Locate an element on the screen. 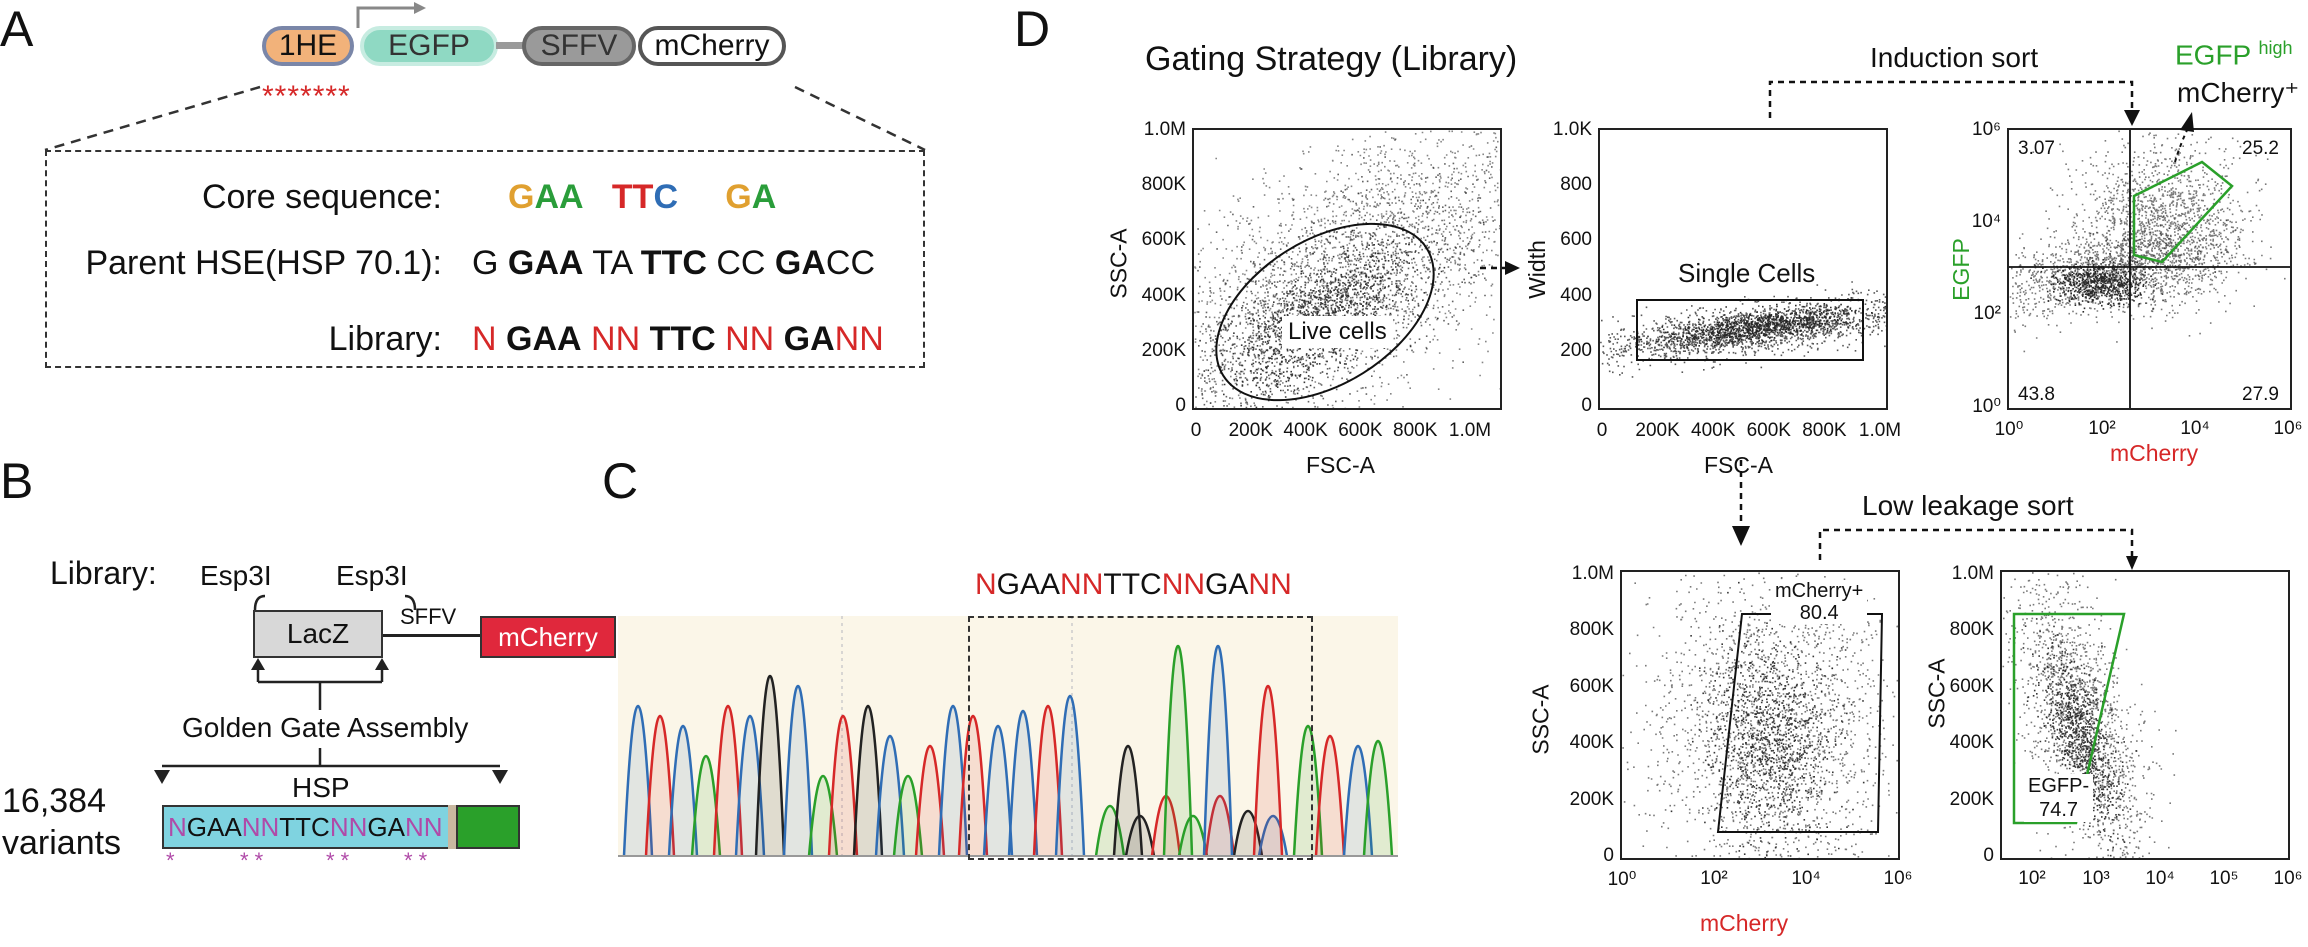  construct-sffv: SFFV is located at coordinates (579, 46).